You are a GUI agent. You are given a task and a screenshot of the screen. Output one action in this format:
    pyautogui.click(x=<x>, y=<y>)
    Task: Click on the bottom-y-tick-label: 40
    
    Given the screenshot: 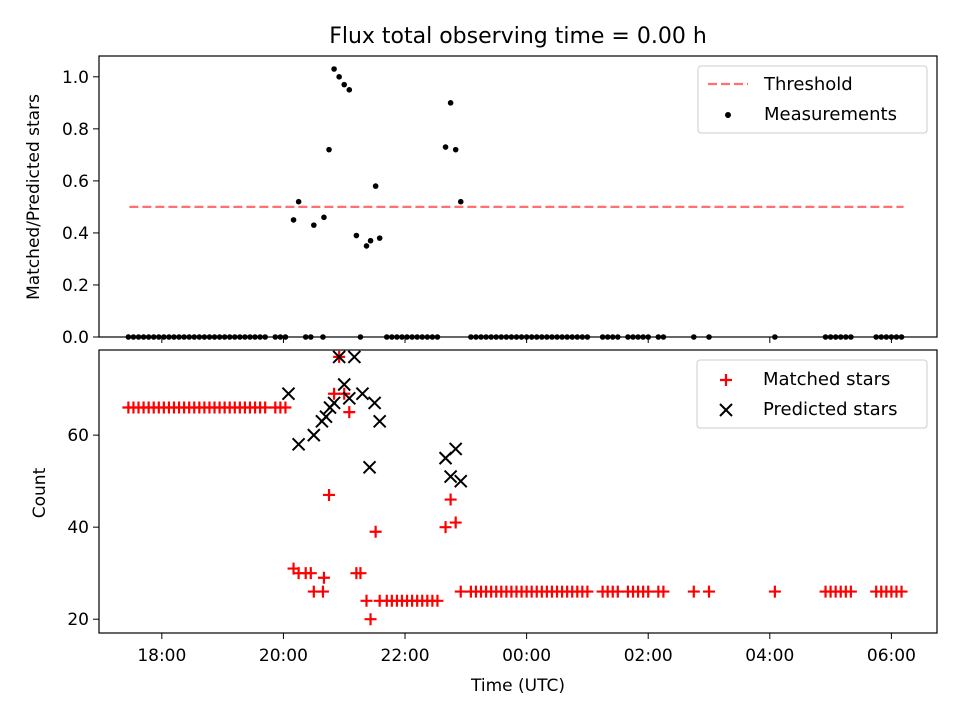 What is the action you would take?
    pyautogui.click(x=78, y=528)
    